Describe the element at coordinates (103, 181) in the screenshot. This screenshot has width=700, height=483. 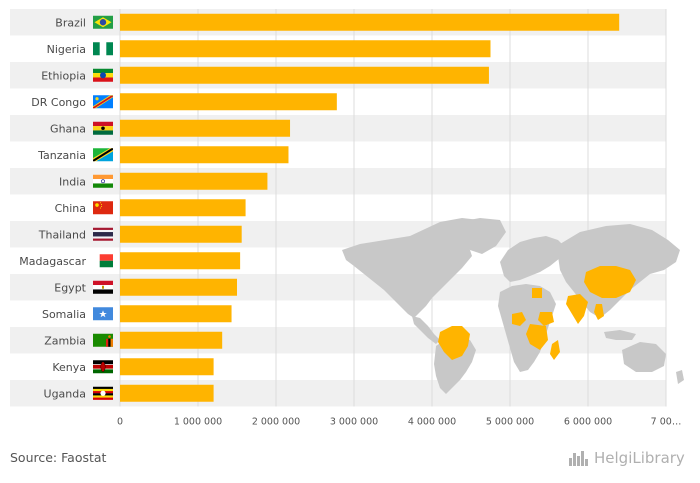
I see `india-flag-icon` at that location.